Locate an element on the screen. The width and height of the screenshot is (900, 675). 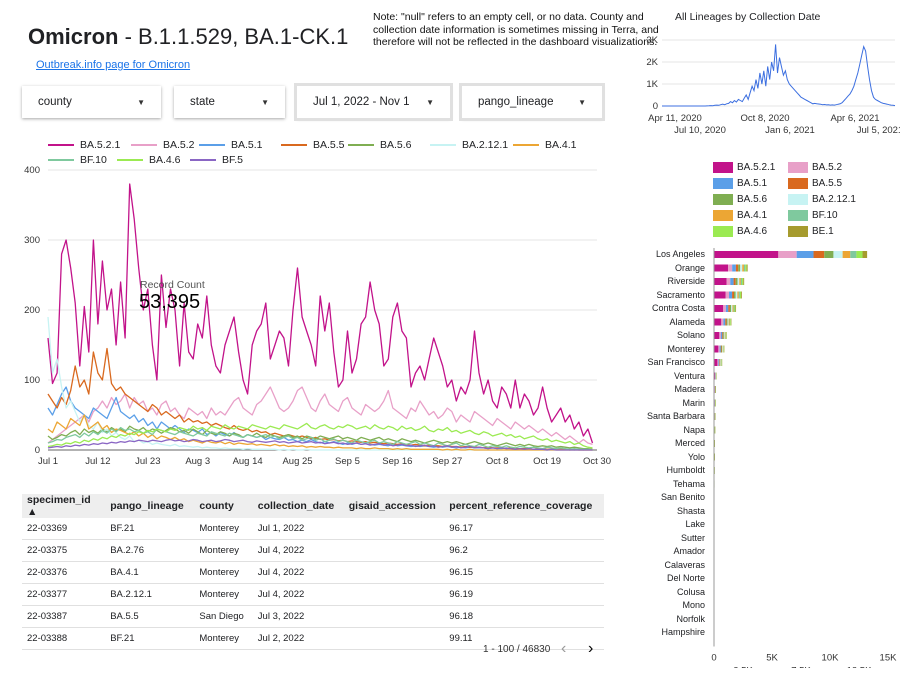
table-cell: Jul 3, 2022 is located at coordinates (298, 616).